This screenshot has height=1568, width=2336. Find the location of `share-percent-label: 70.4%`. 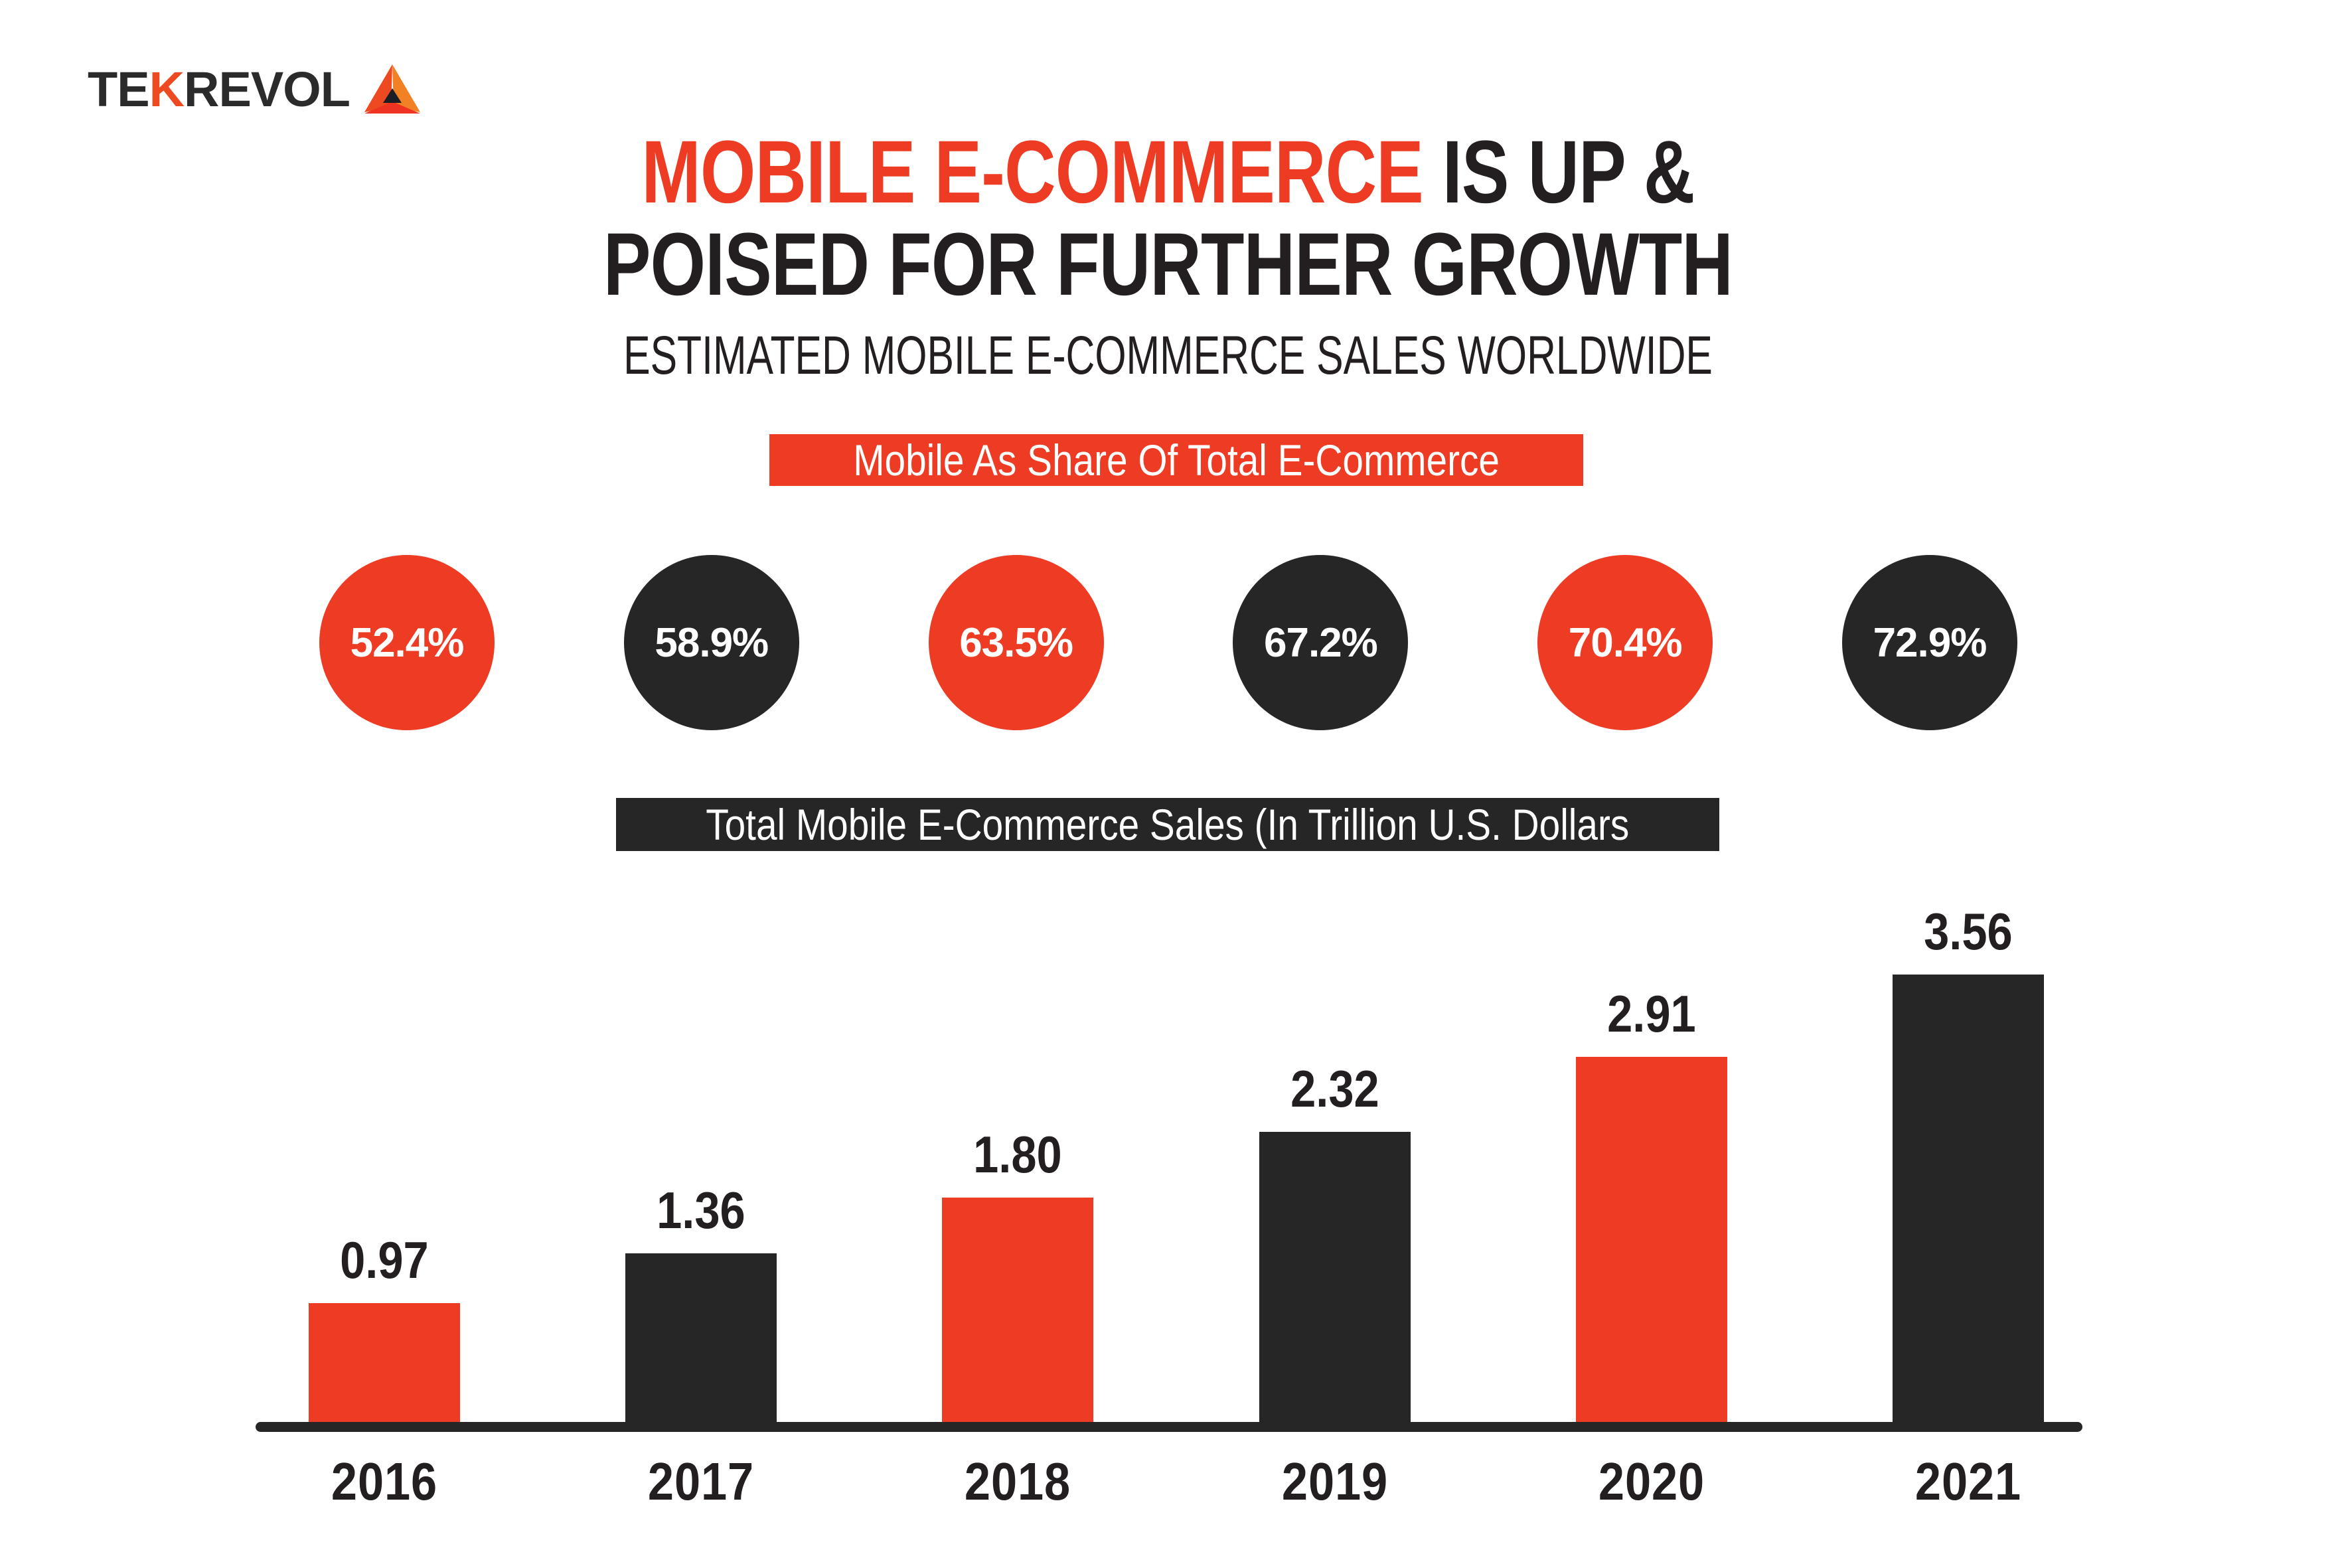

share-percent-label: 70.4% is located at coordinates (1625, 642).